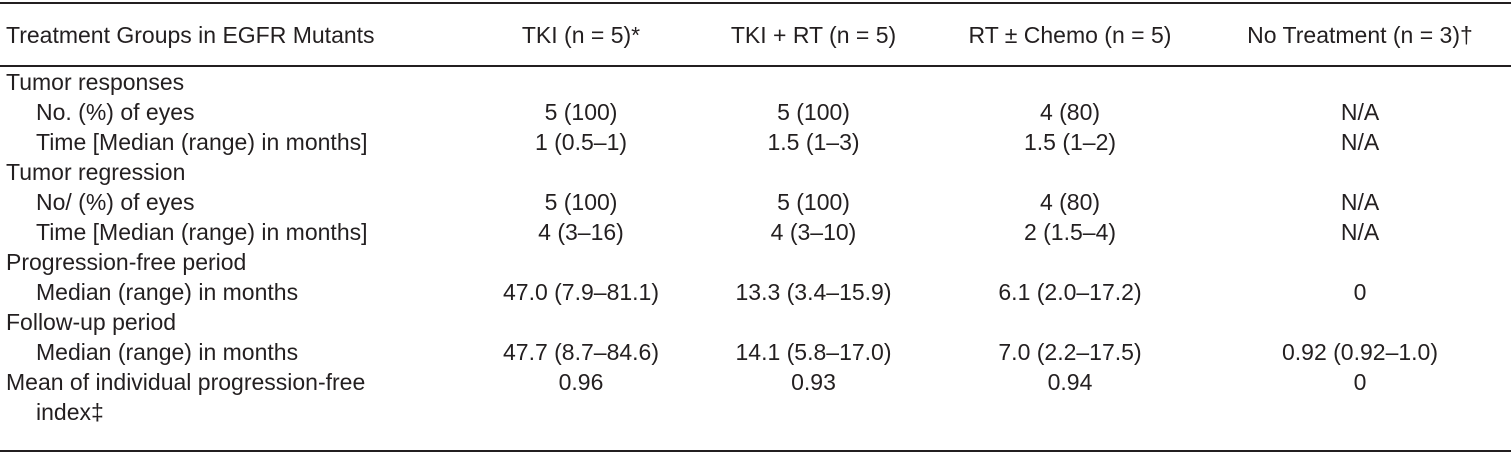 This screenshot has width=1511, height=454. What do you see at coordinates (580, 352) in the screenshot?
I see `cell-value: 47.7 (8.7–84.6)` at bounding box center [580, 352].